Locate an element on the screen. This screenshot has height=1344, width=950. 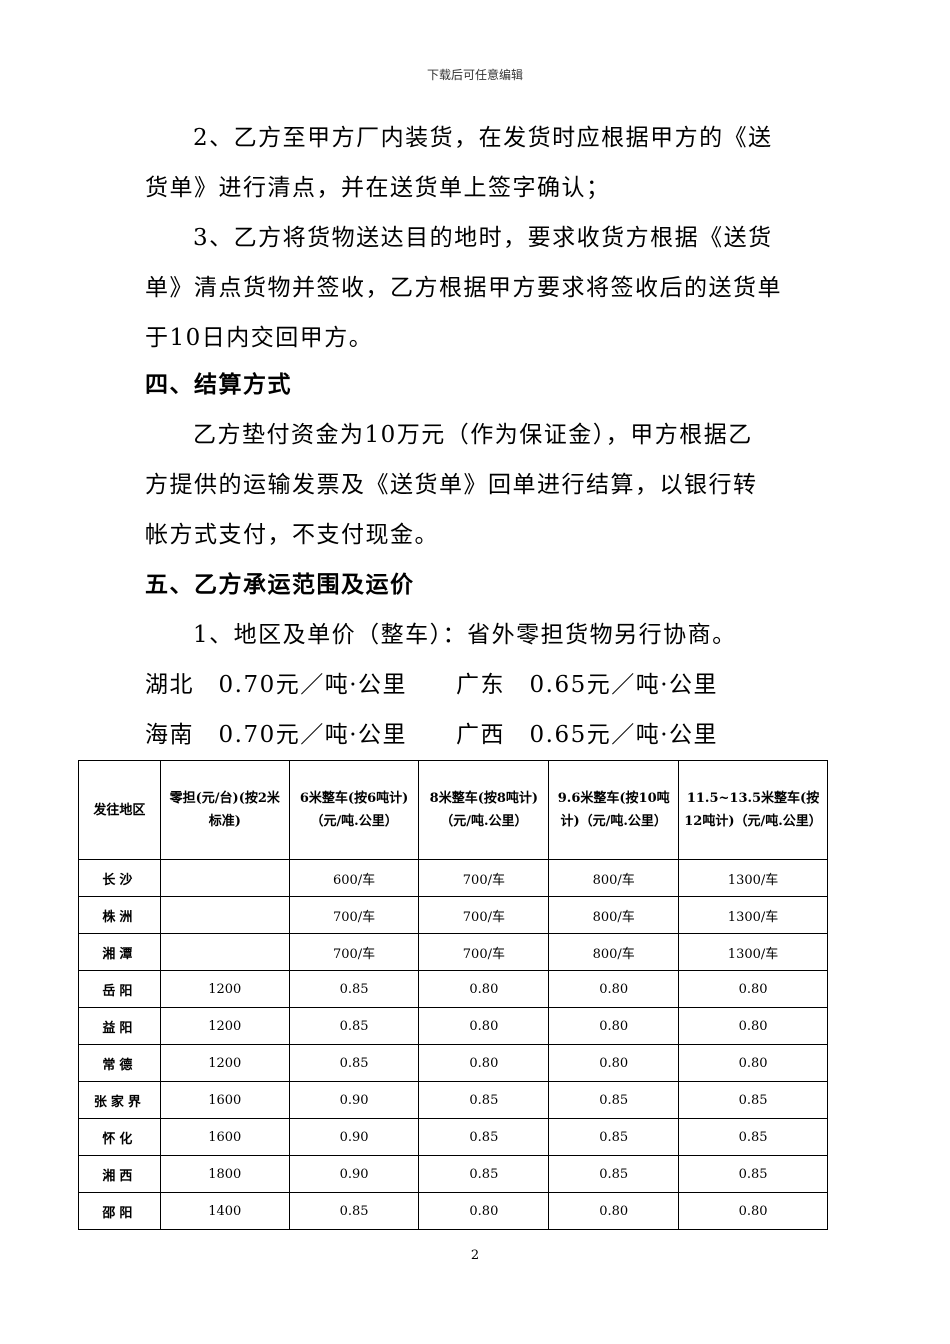
table-row: 邵阳 1400 0.85 0.80 0.80 0.80 is located at coordinates (453, 1211).